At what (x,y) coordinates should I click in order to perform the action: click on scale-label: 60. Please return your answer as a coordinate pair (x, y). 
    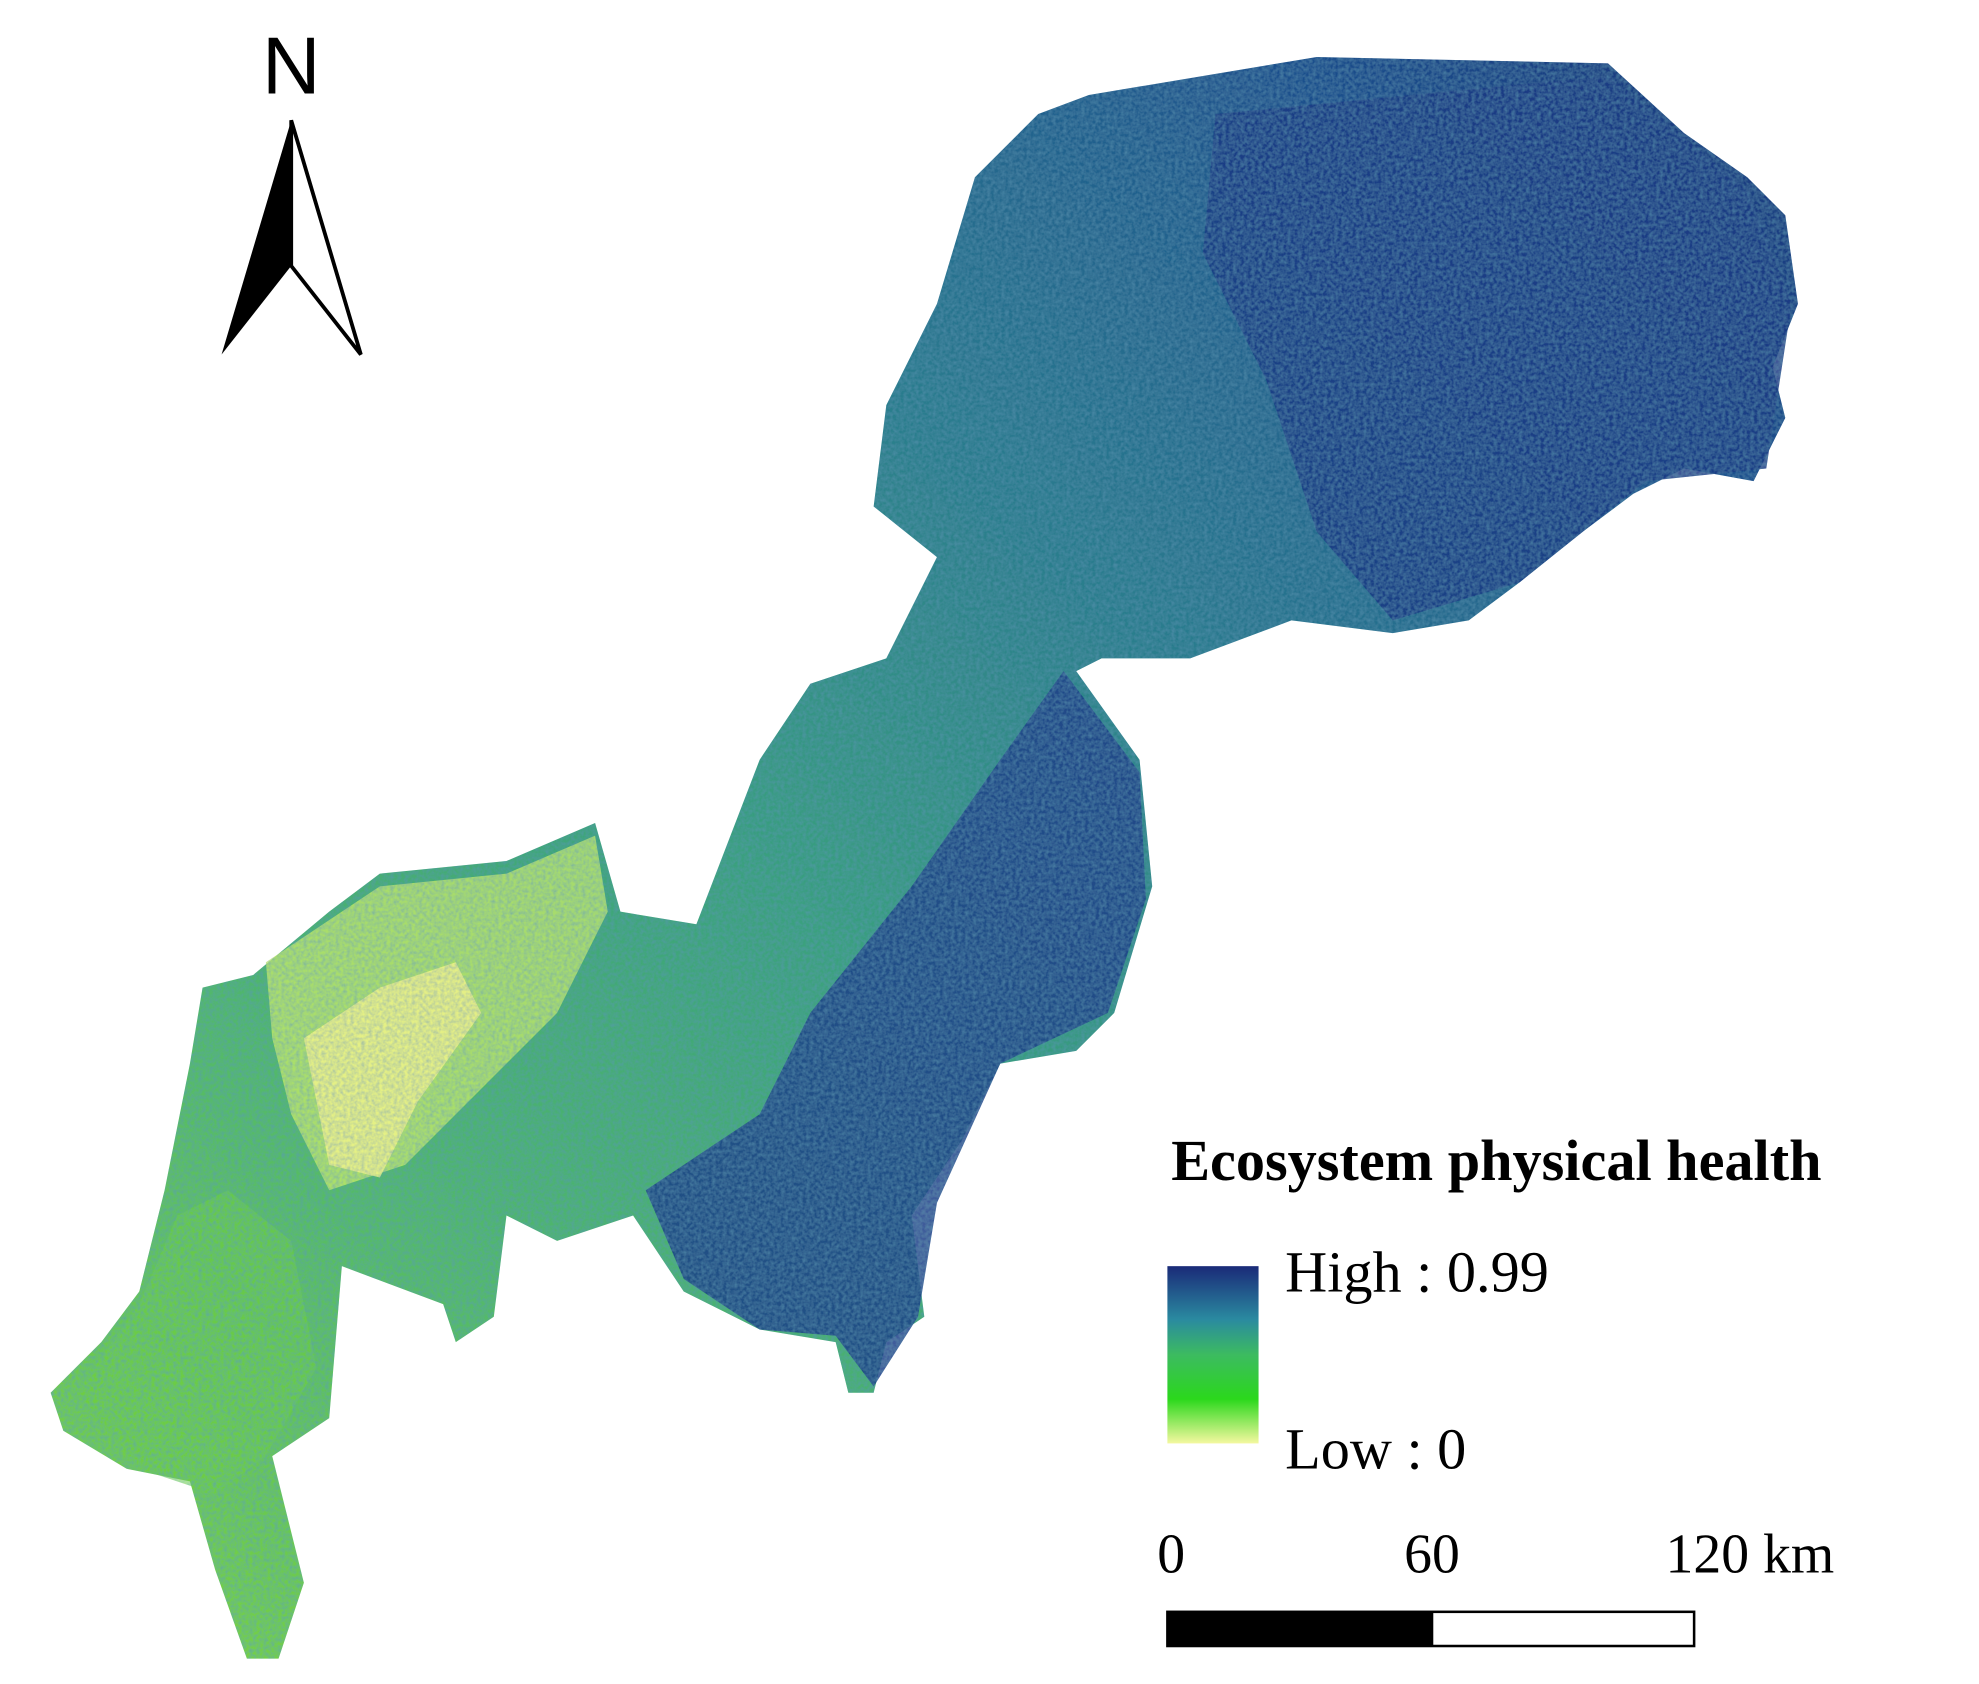
    Looking at the image, I should click on (1432, 1555).